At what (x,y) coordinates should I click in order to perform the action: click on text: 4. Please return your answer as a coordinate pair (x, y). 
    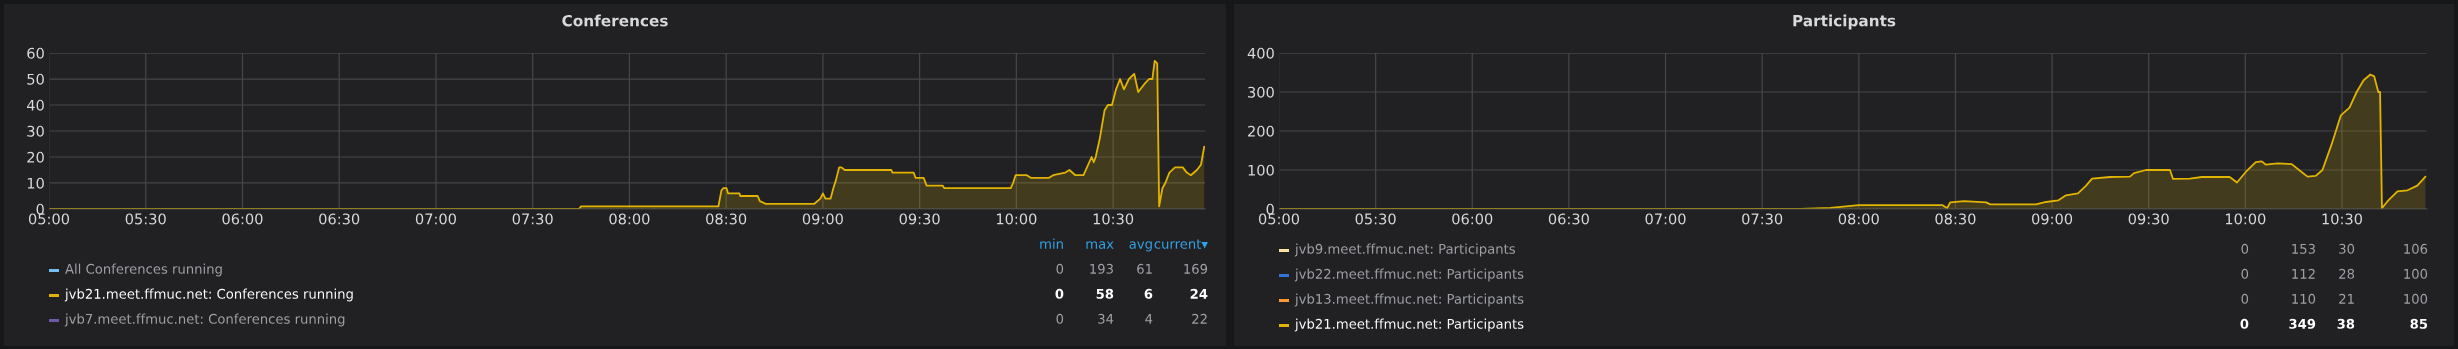
    Looking at the image, I should click on (1149, 319).